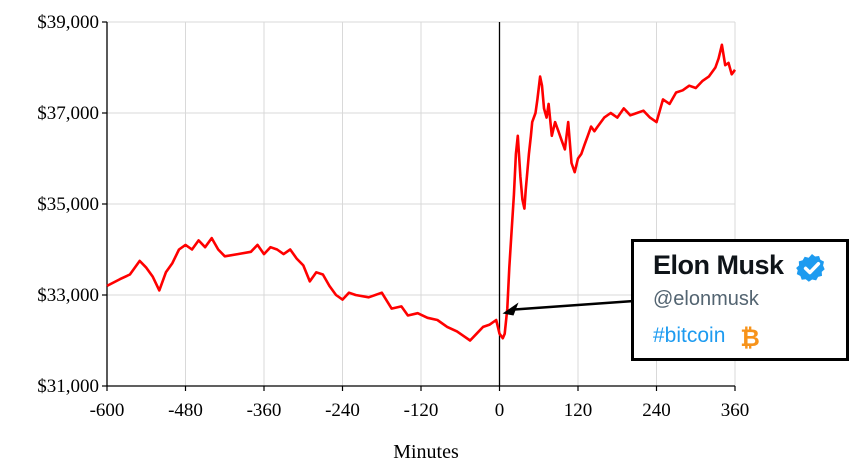  What do you see at coordinates (510, 309) in the screenshot?
I see `arrow-head` at bounding box center [510, 309].